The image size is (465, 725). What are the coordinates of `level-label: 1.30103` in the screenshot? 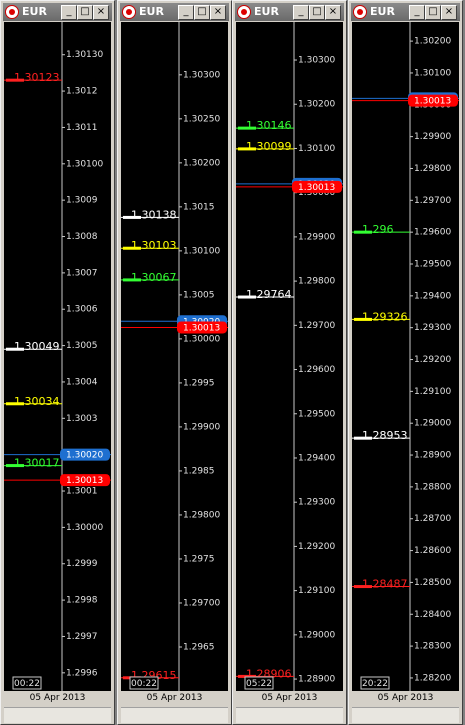 It's located at (154, 245).